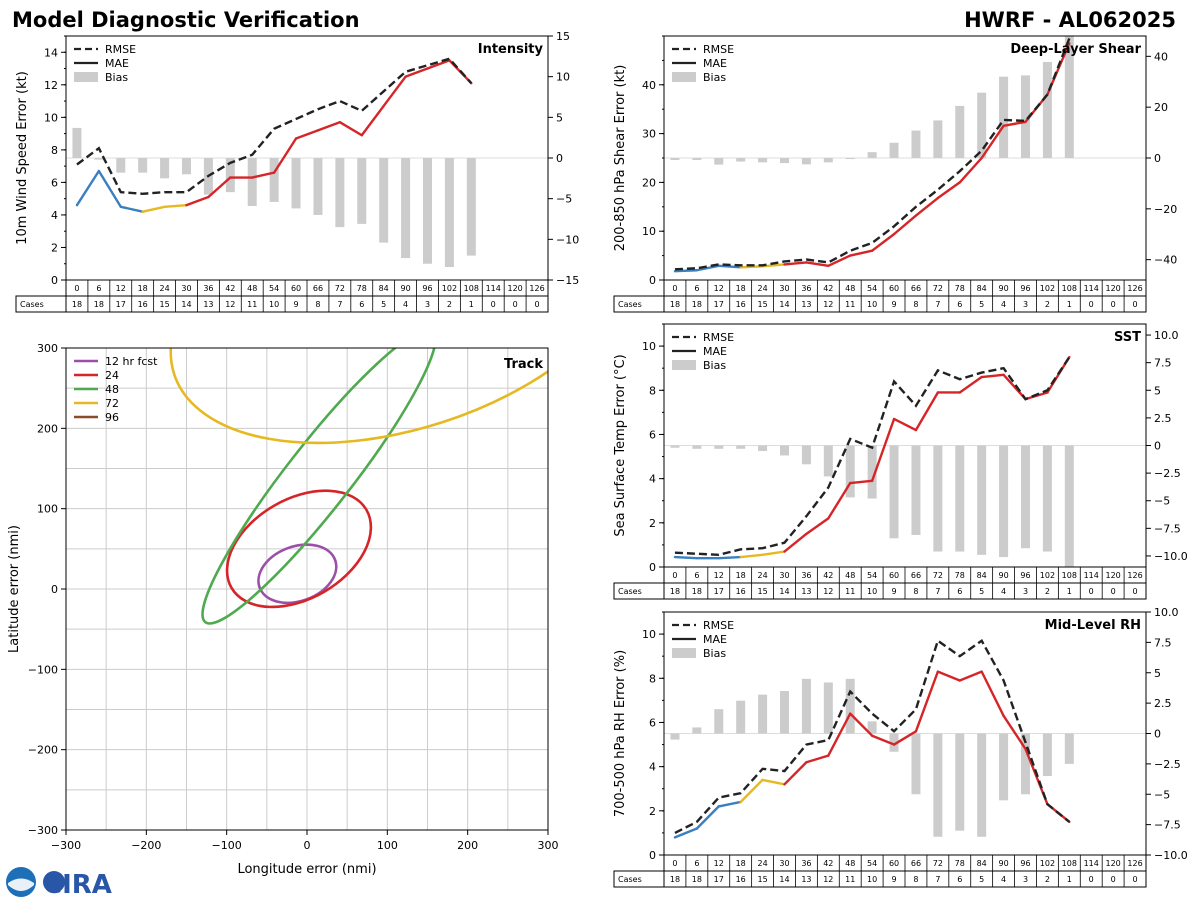 Image resolution: width=1200 pixels, height=902 pixels. I want to click on y-tick-label: 10, so click(649, 231).